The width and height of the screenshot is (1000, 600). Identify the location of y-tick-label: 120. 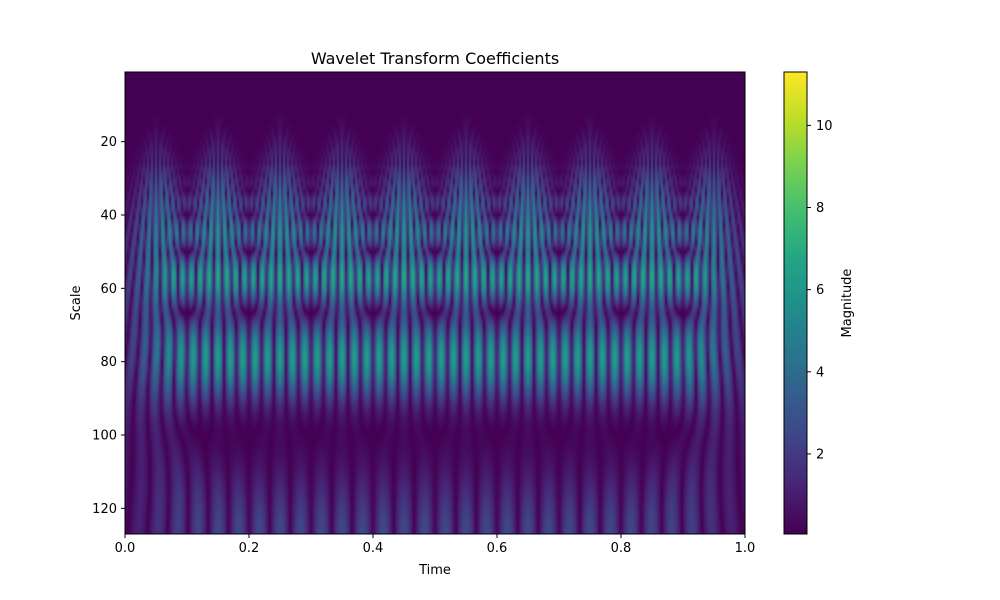
(104, 509).